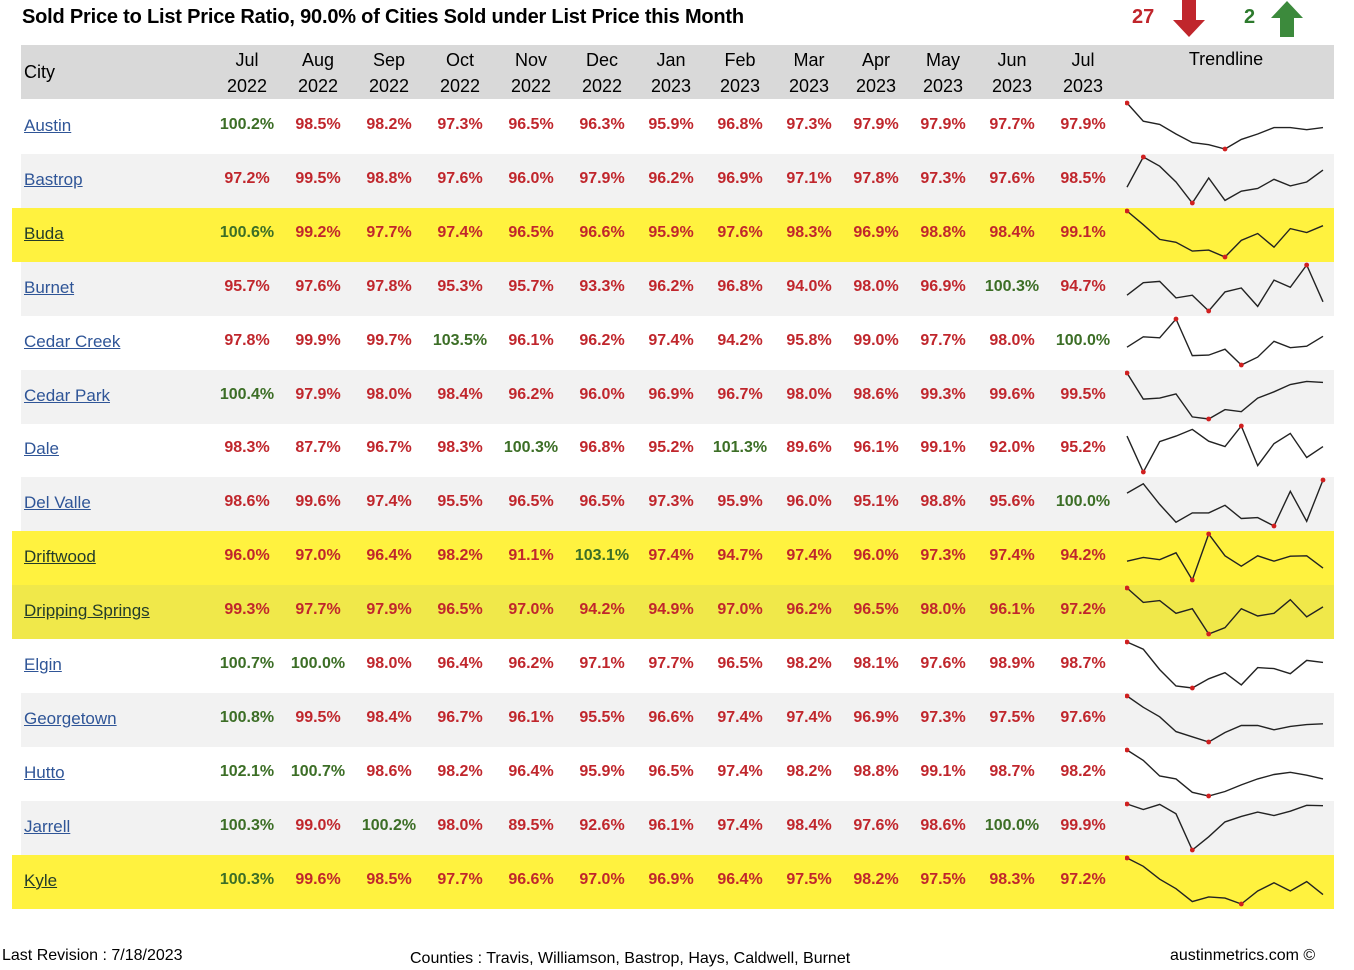 The height and width of the screenshot is (970, 1354). Describe the element at coordinates (389, 879) in the screenshot. I see `ratio-value: 98.5%` at that location.